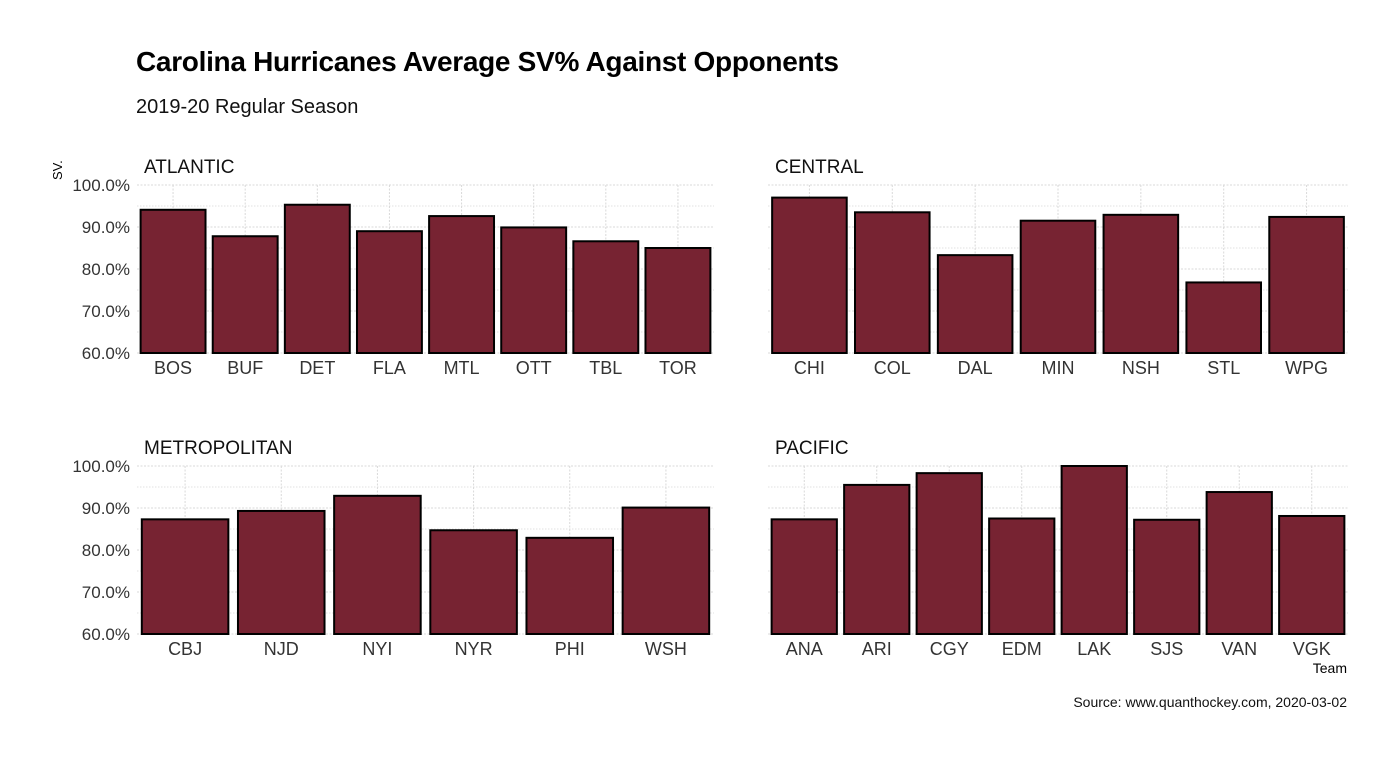 The width and height of the screenshot is (1400, 764). I want to click on x-tick-label: CGY, so click(949, 649).